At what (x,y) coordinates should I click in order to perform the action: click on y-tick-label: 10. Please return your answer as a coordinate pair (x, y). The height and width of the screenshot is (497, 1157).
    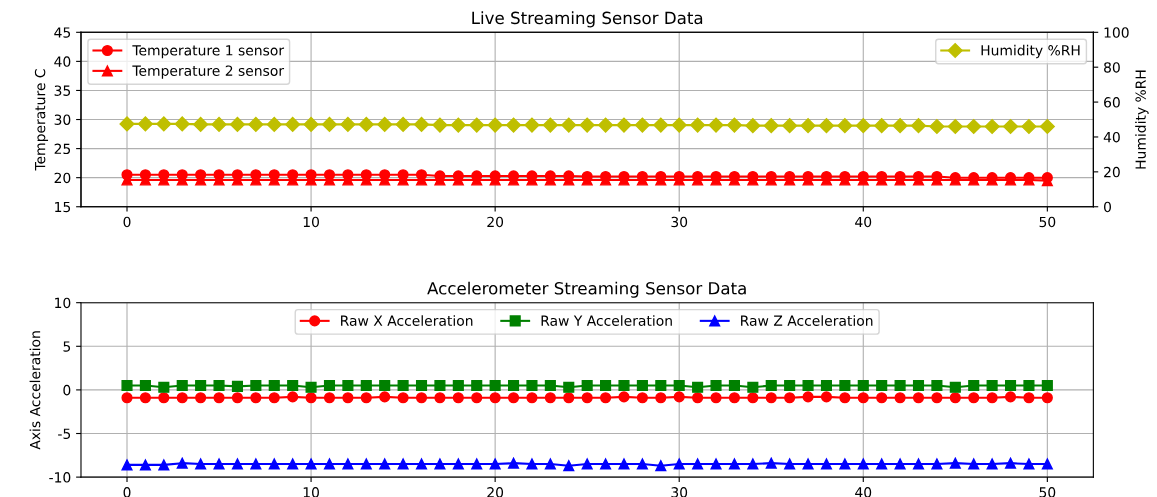
    Looking at the image, I should click on (63, 303).